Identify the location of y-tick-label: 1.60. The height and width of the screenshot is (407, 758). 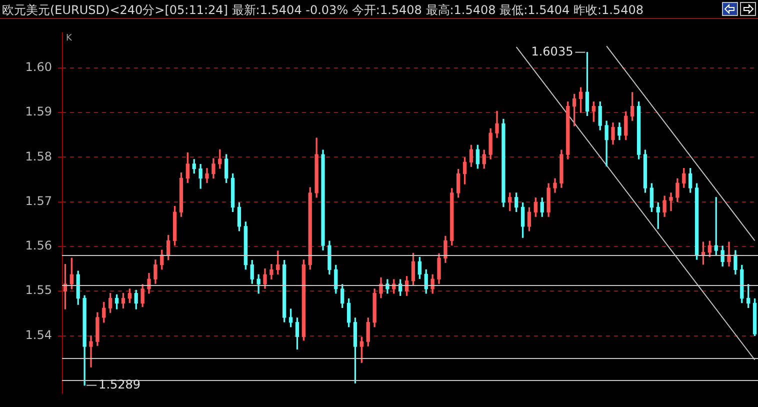
(38, 67).